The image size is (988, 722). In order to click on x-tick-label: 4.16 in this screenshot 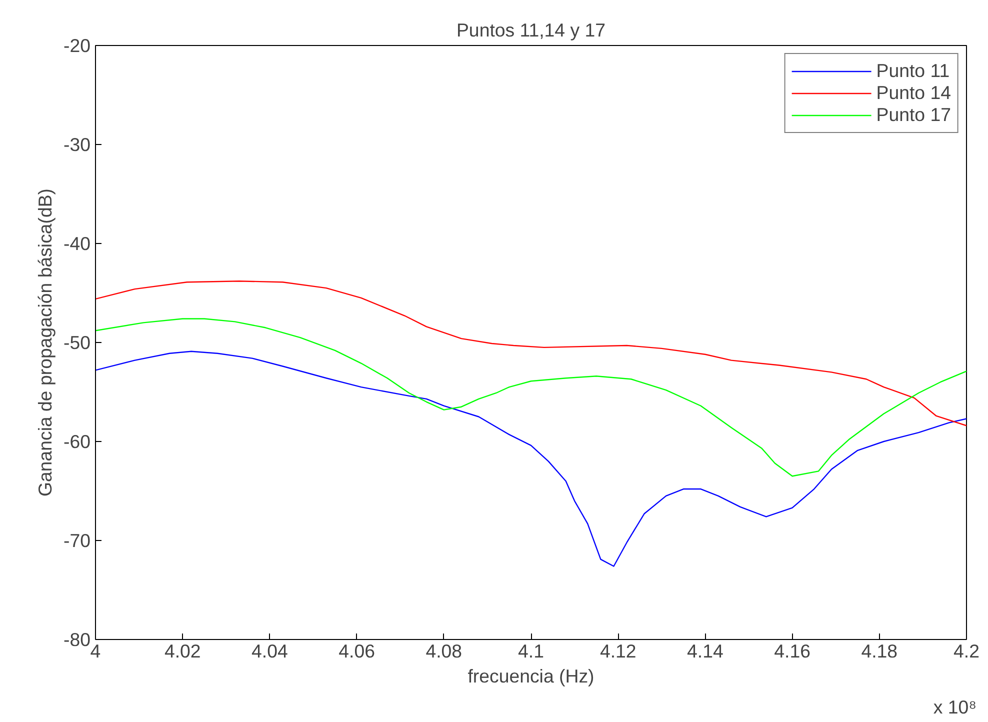, I will do `click(792, 651)`.